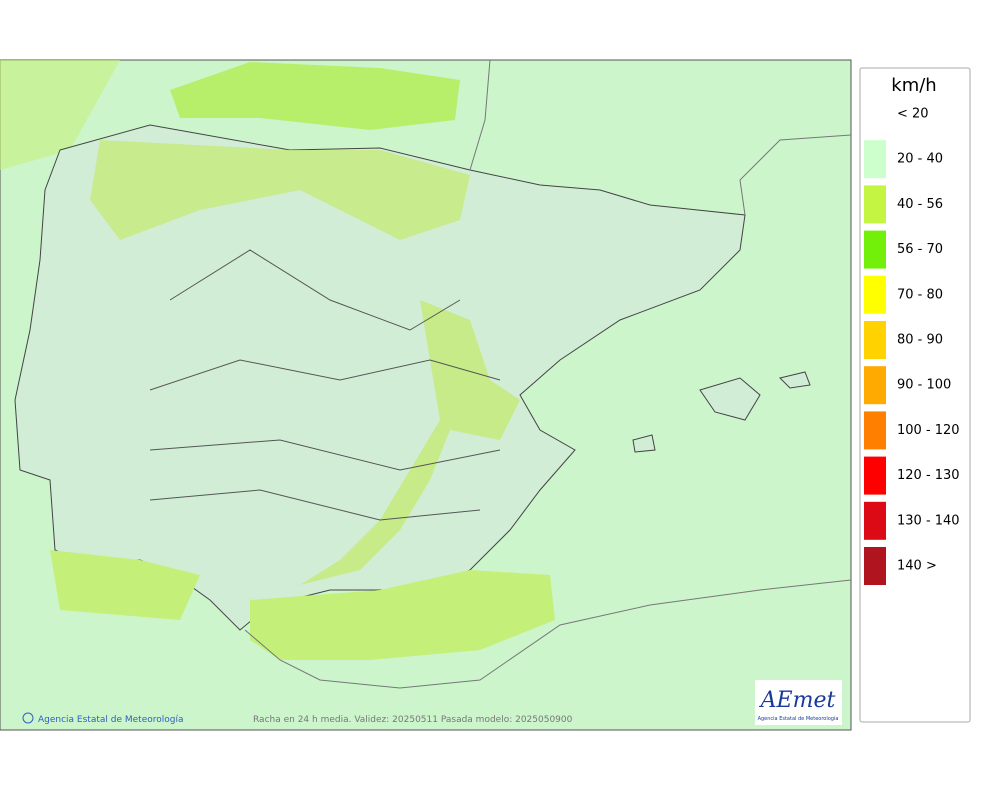 The height and width of the screenshot is (790, 1000). I want to click on legend-title: km/h, so click(913, 85).